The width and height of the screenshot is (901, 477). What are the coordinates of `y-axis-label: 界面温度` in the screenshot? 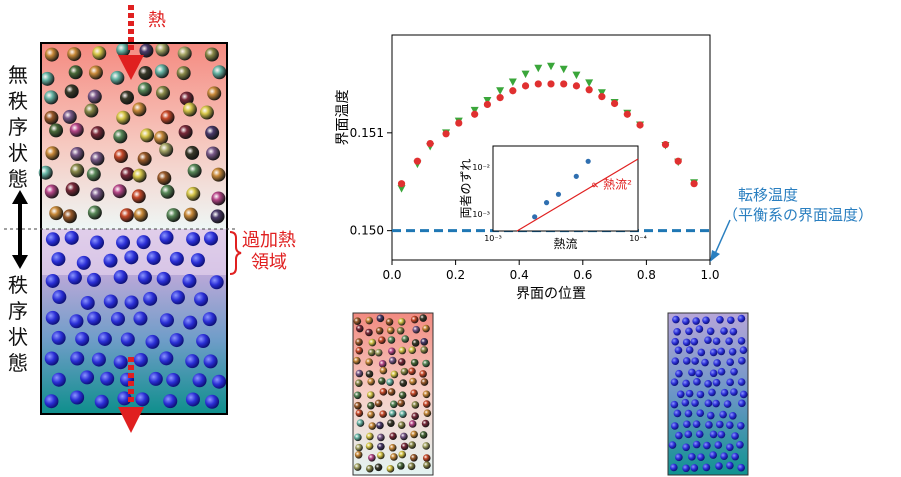 It's located at (343, 118).